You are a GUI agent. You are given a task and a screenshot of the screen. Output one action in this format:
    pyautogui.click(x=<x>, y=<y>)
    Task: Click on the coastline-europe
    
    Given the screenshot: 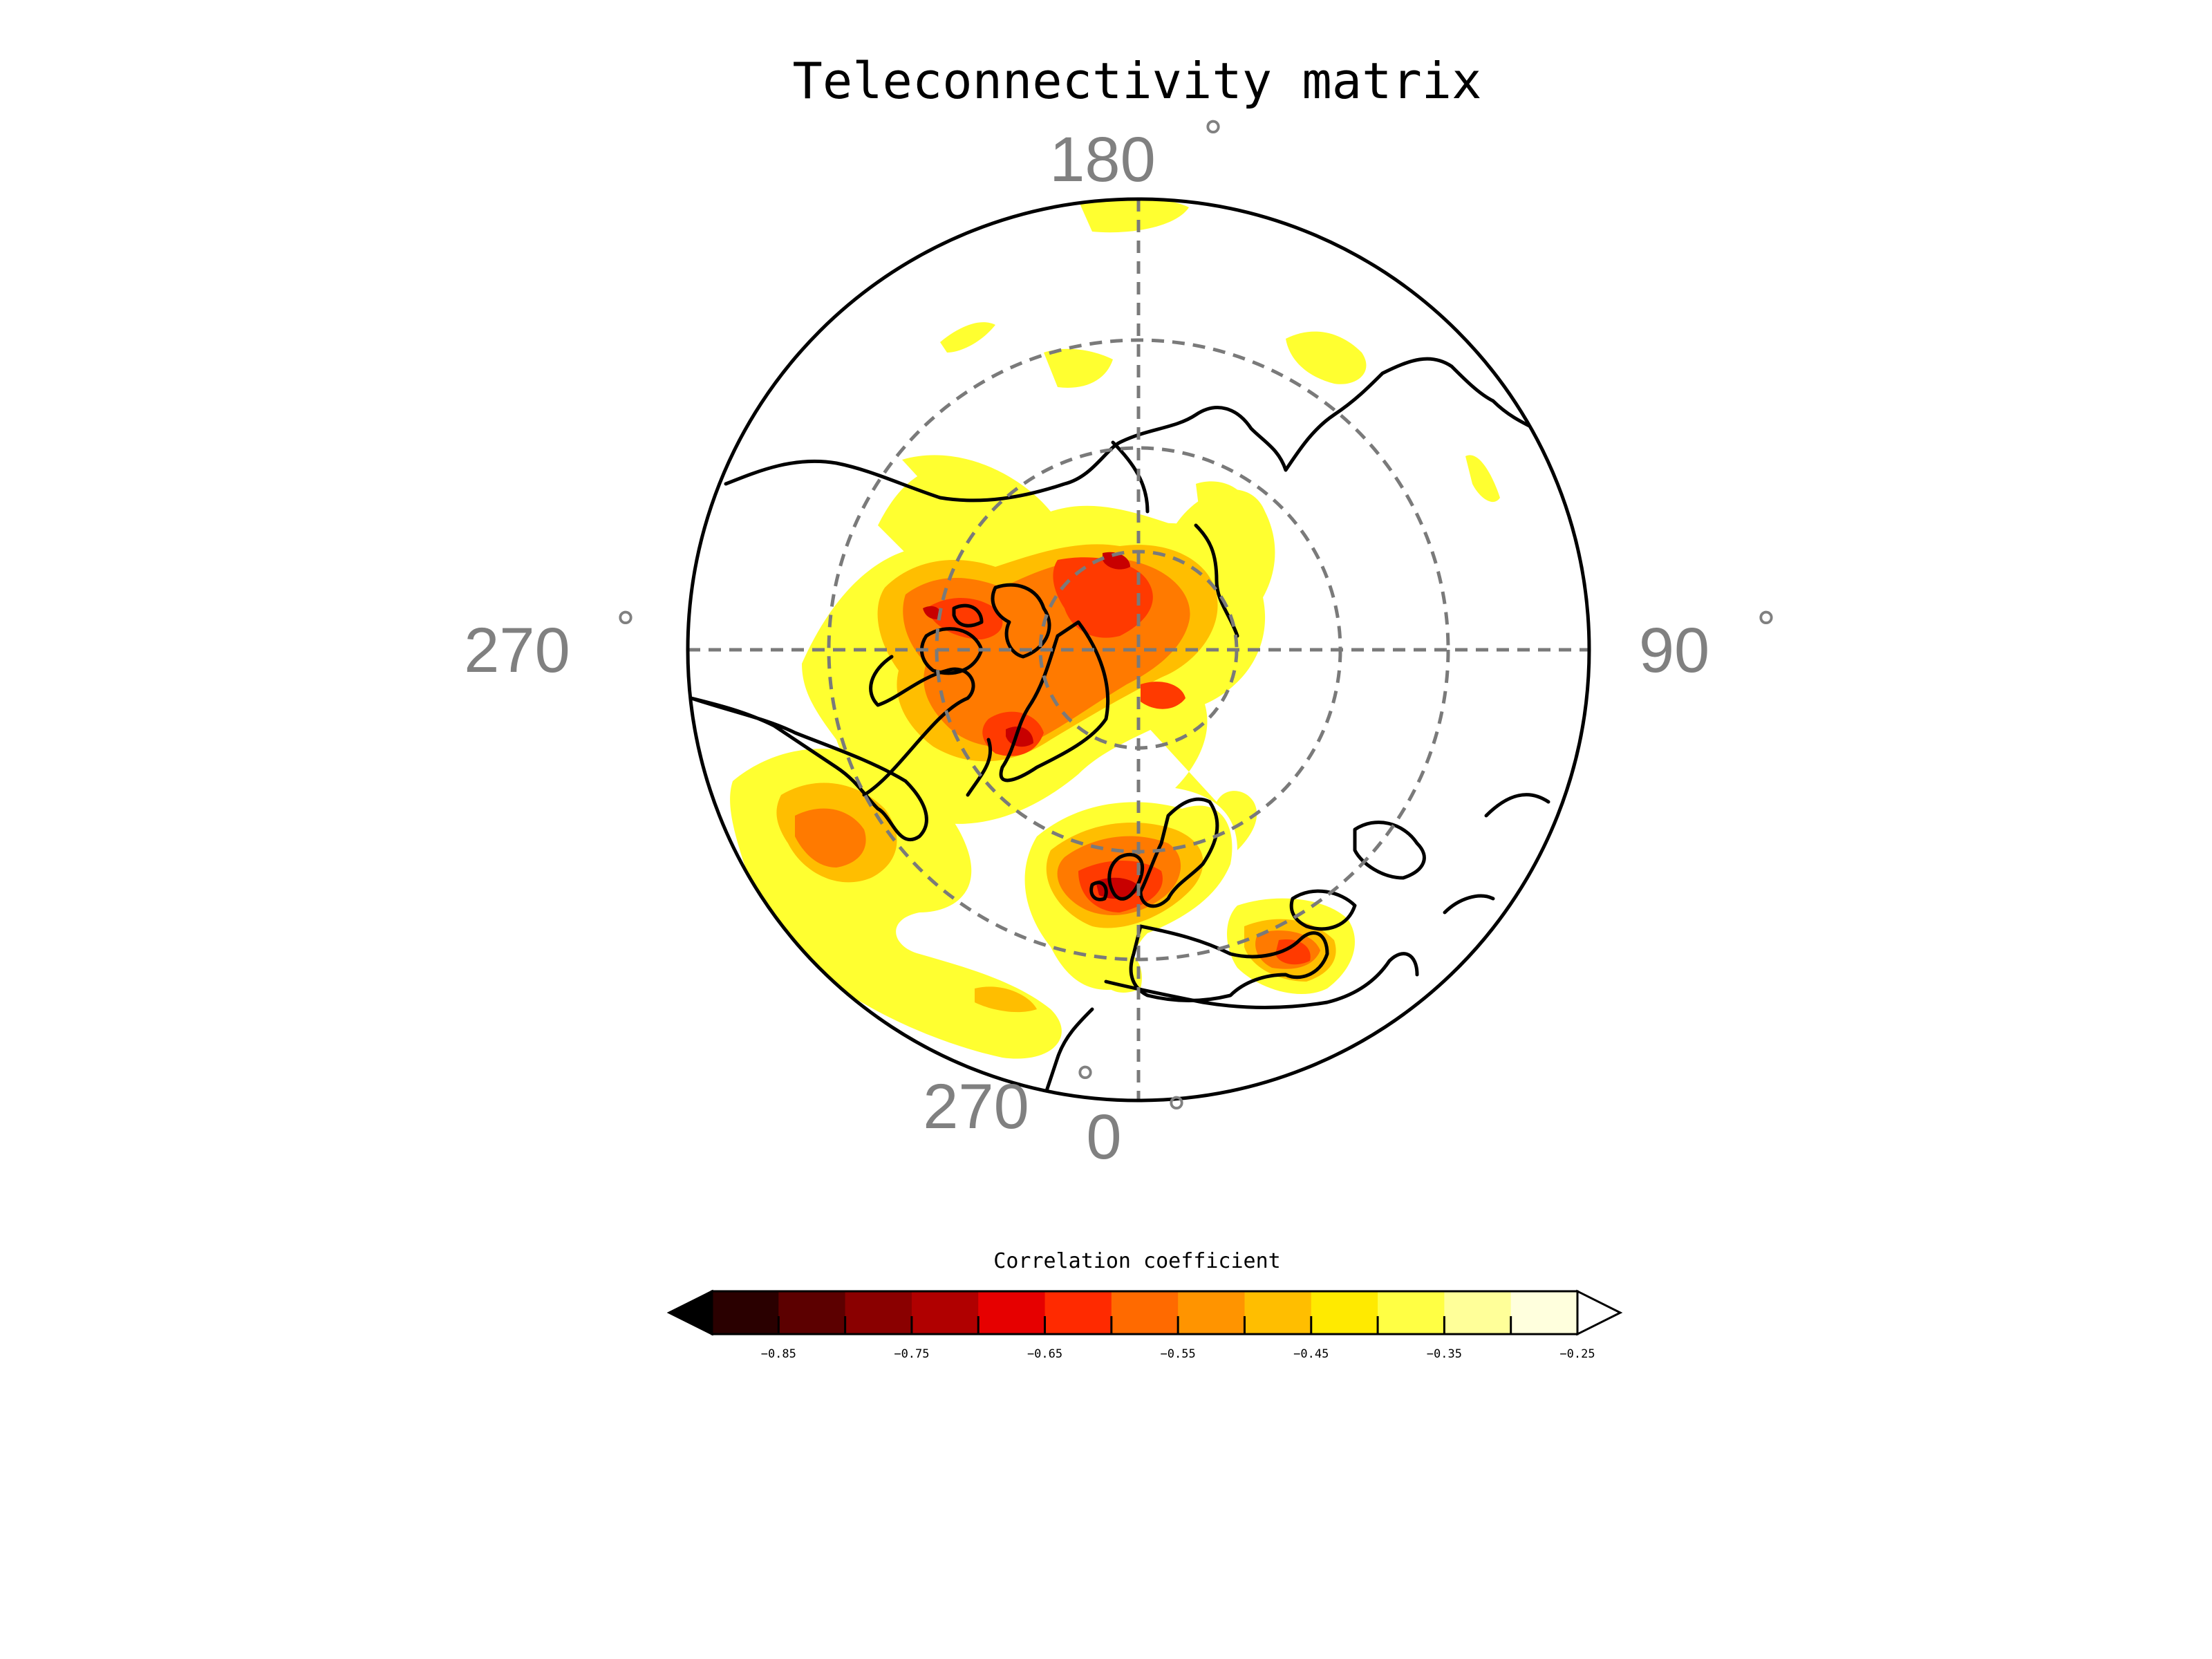 What is the action you would take?
    pyautogui.click(x=1178, y=852)
    